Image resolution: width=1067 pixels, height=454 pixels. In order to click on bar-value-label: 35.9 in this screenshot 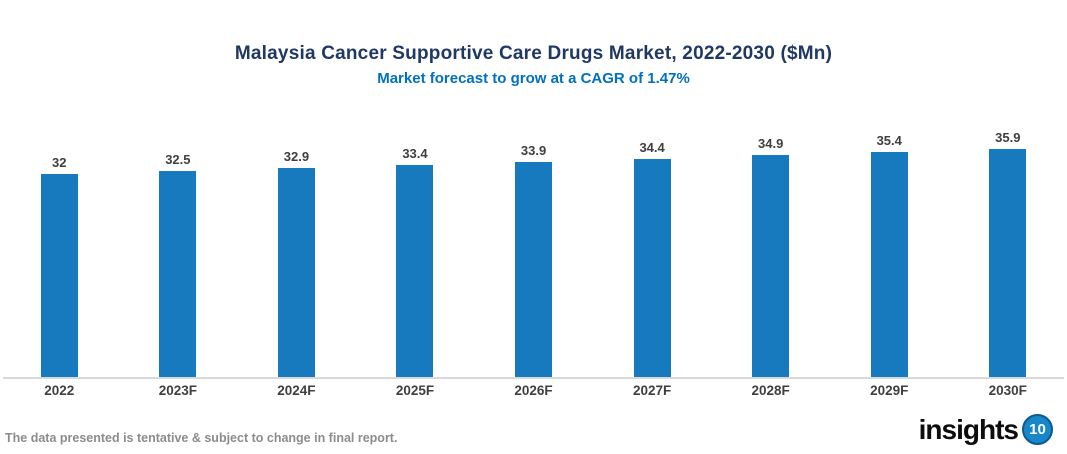, I will do `click(1008, 137)`.